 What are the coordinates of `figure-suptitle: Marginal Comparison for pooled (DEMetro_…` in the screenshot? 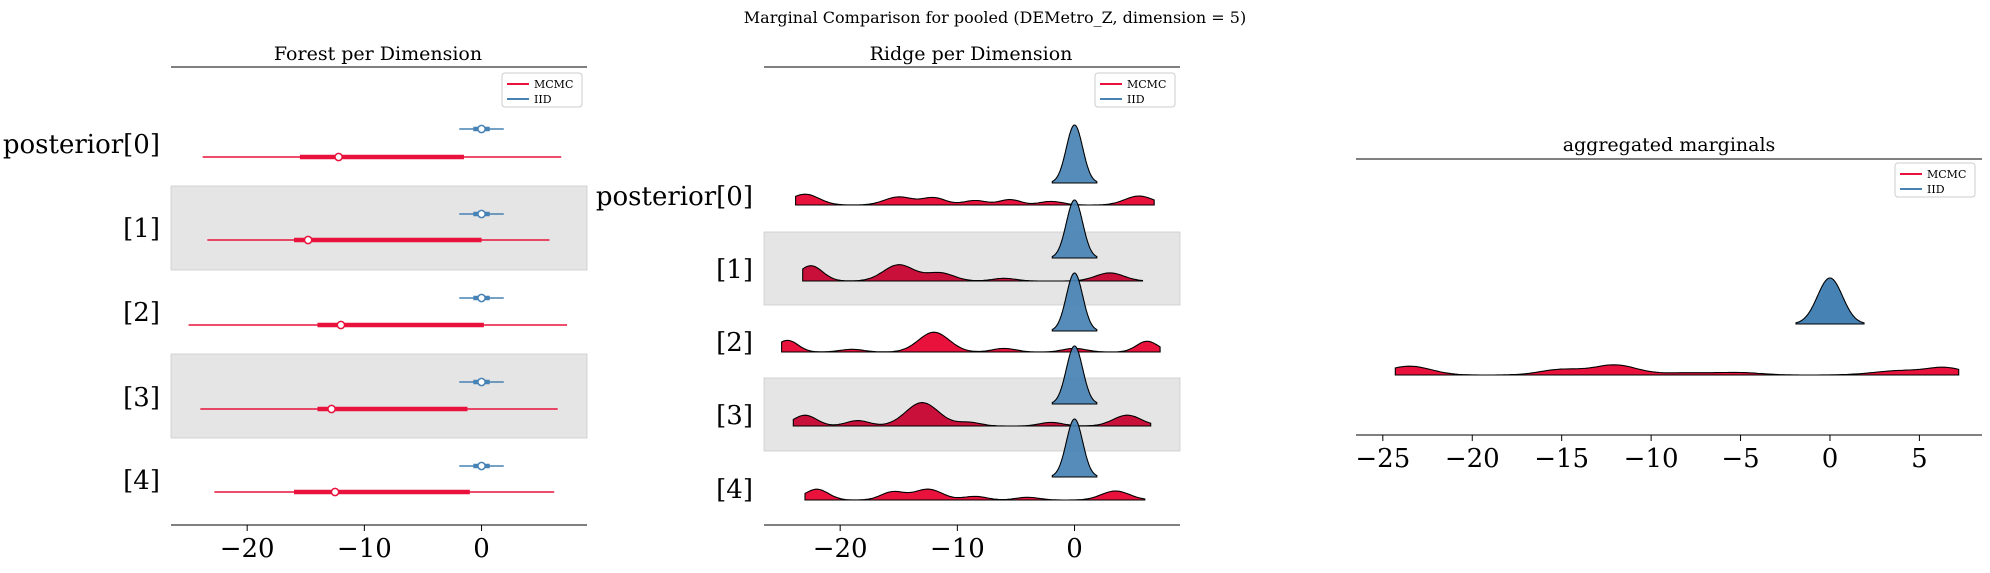 It's located at (995, 17).